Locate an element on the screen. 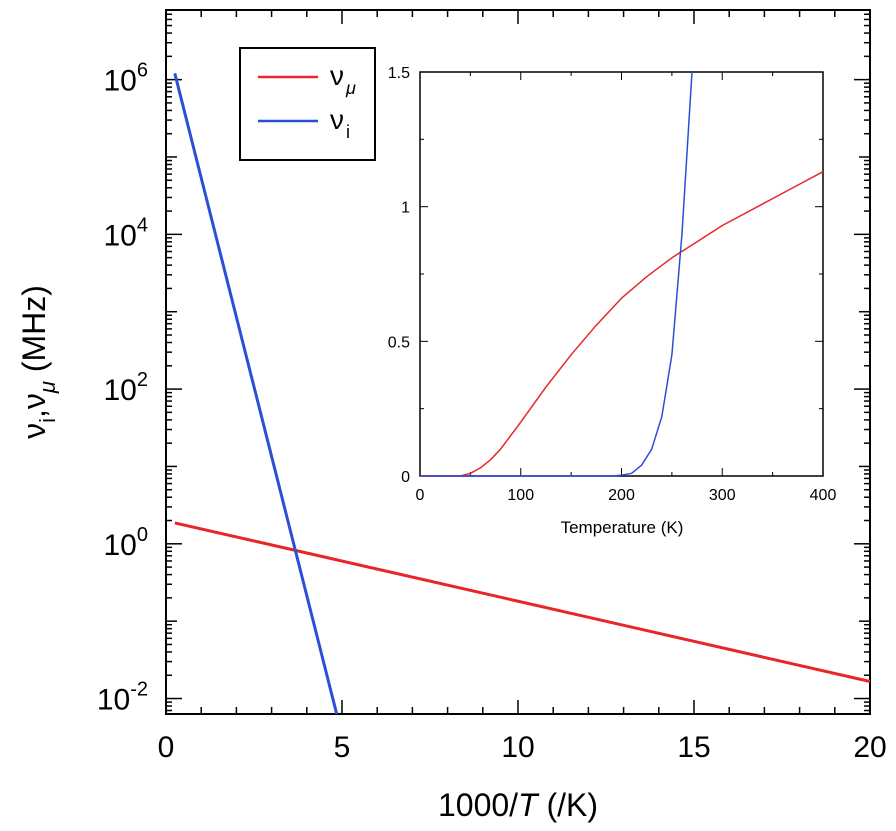  main-y-tick-label: 10² is located at coordinates (126, 388).